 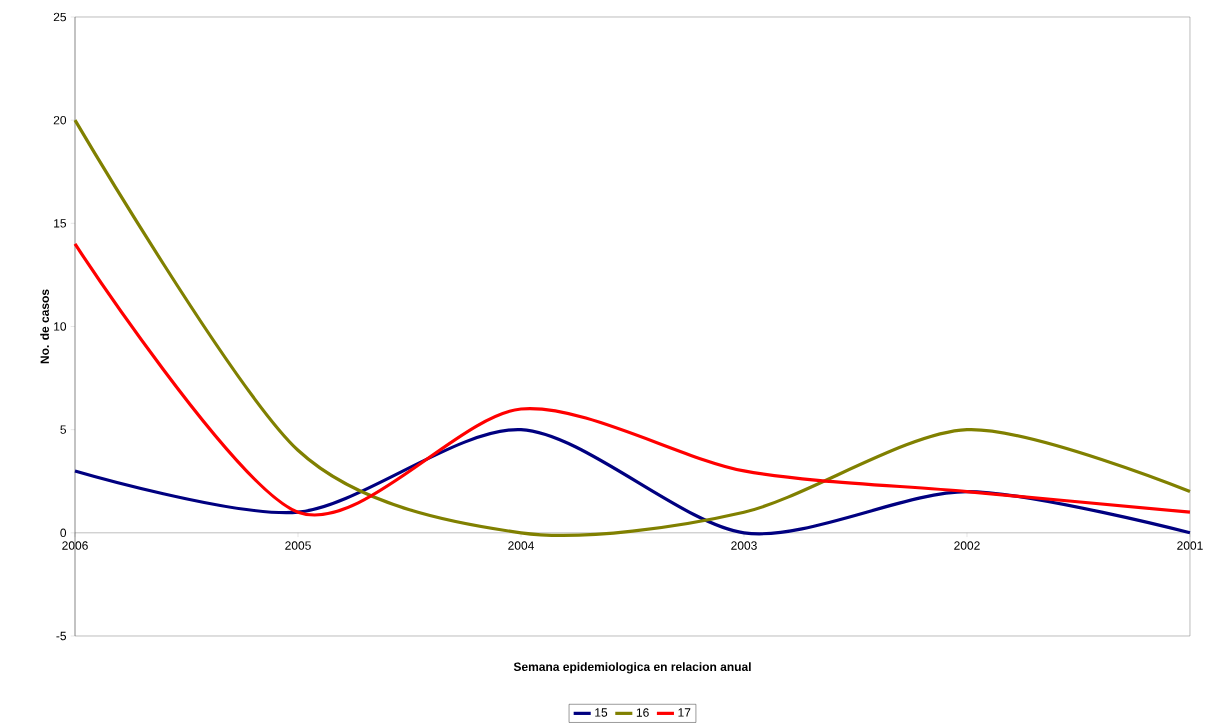 I want to click on legend-label: 16, so click(x=642, y=712).